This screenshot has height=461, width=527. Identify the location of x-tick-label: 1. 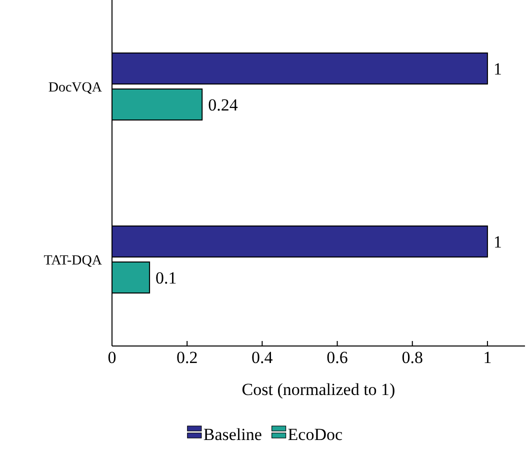
(487, 357).